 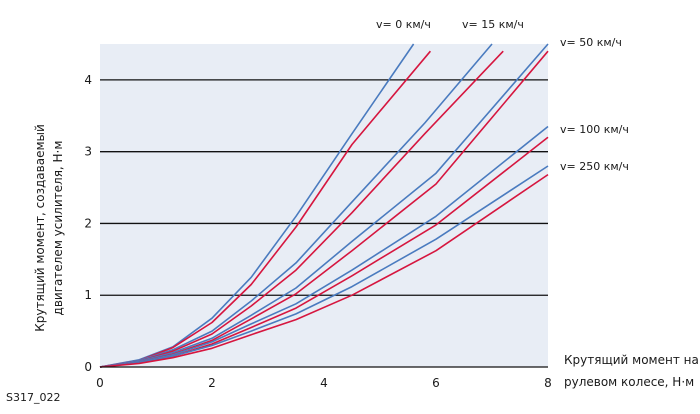 I want to click on x-tick-label-2: 2, so click(x=212, y=383).